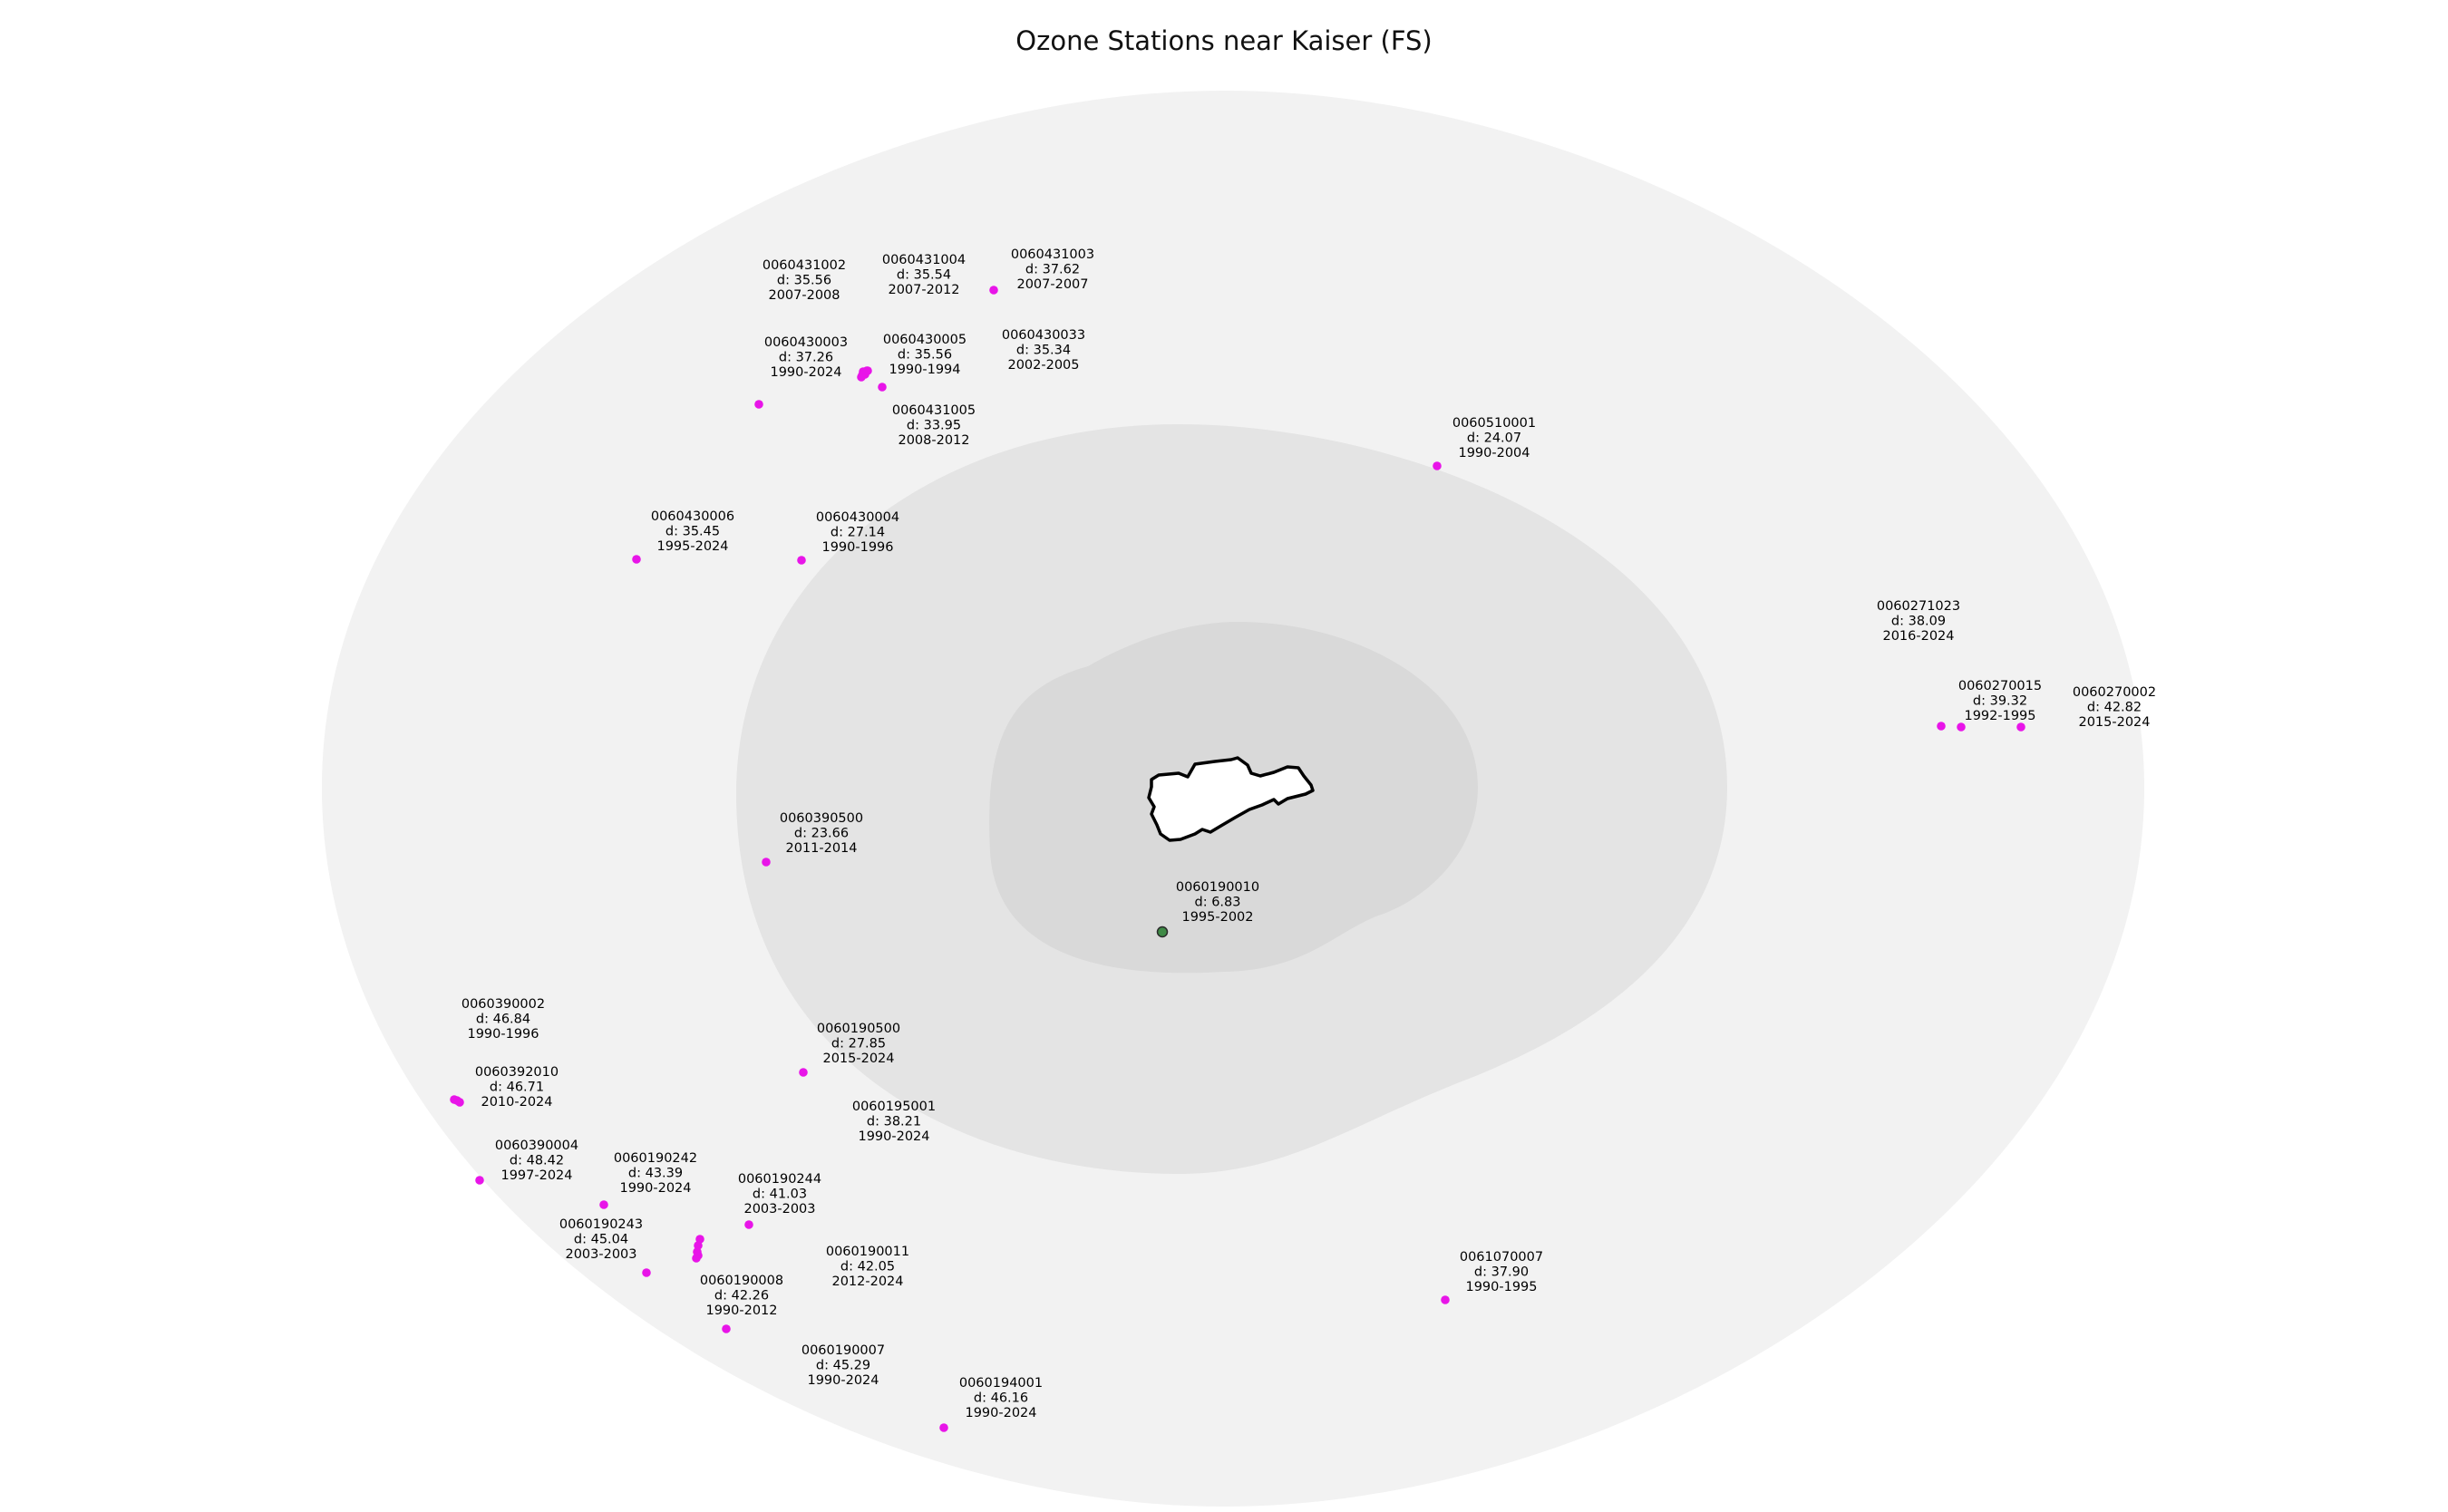  What do you see at coordinates (779, 1180) in the screenshot?
I see `station-label-id: 0060190244` at bounding box center [779, 1180].